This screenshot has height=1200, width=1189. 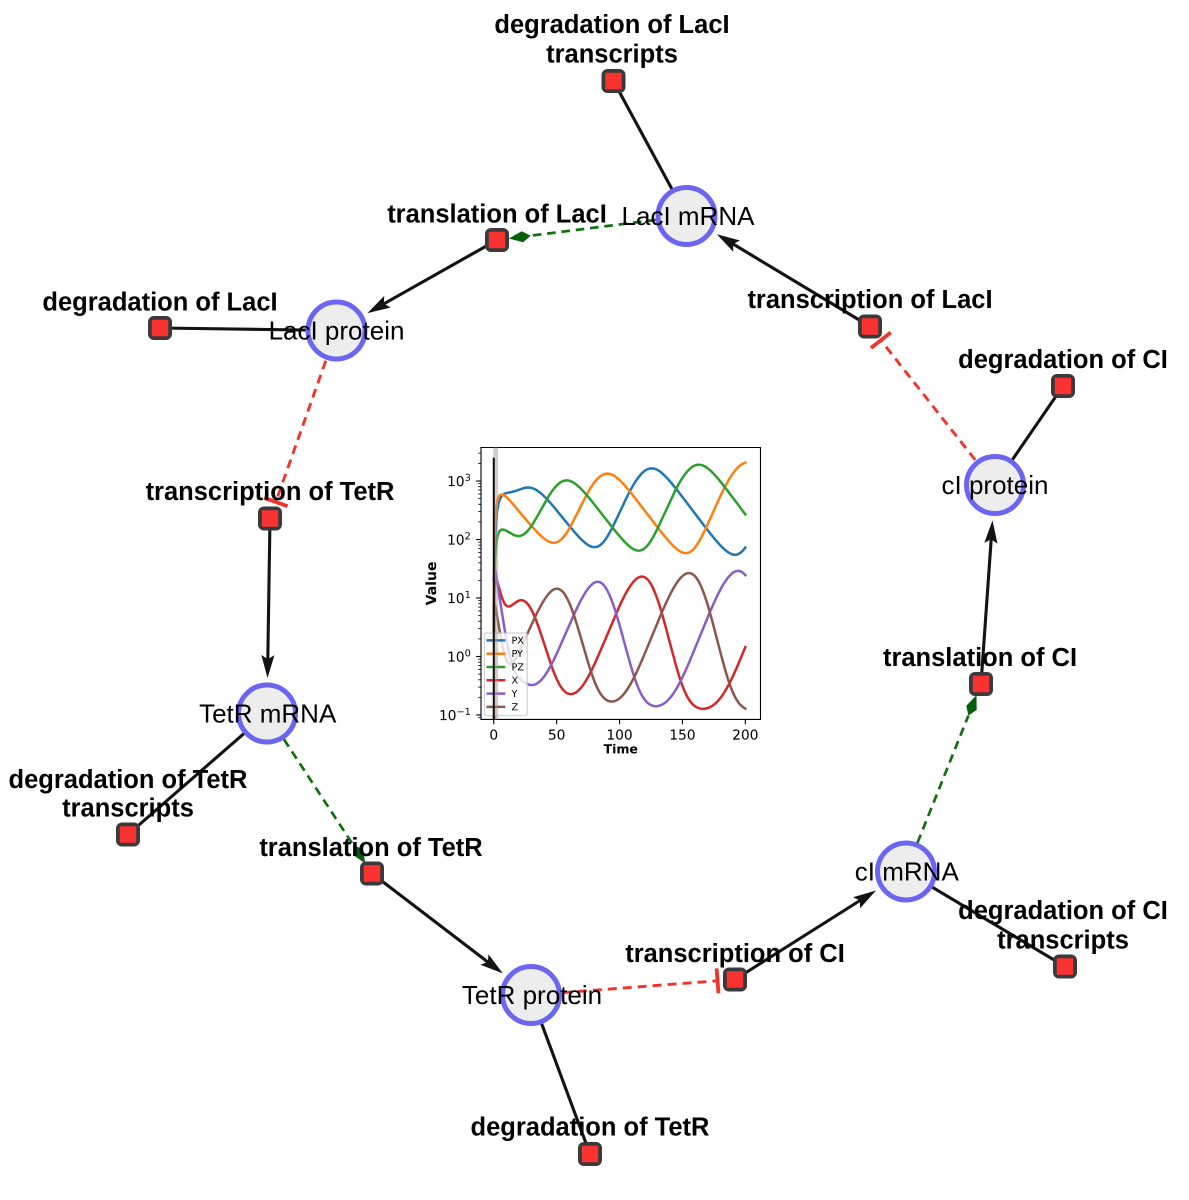 I want to click on svg-text: translation of LacI, so click(x=497, y=215).